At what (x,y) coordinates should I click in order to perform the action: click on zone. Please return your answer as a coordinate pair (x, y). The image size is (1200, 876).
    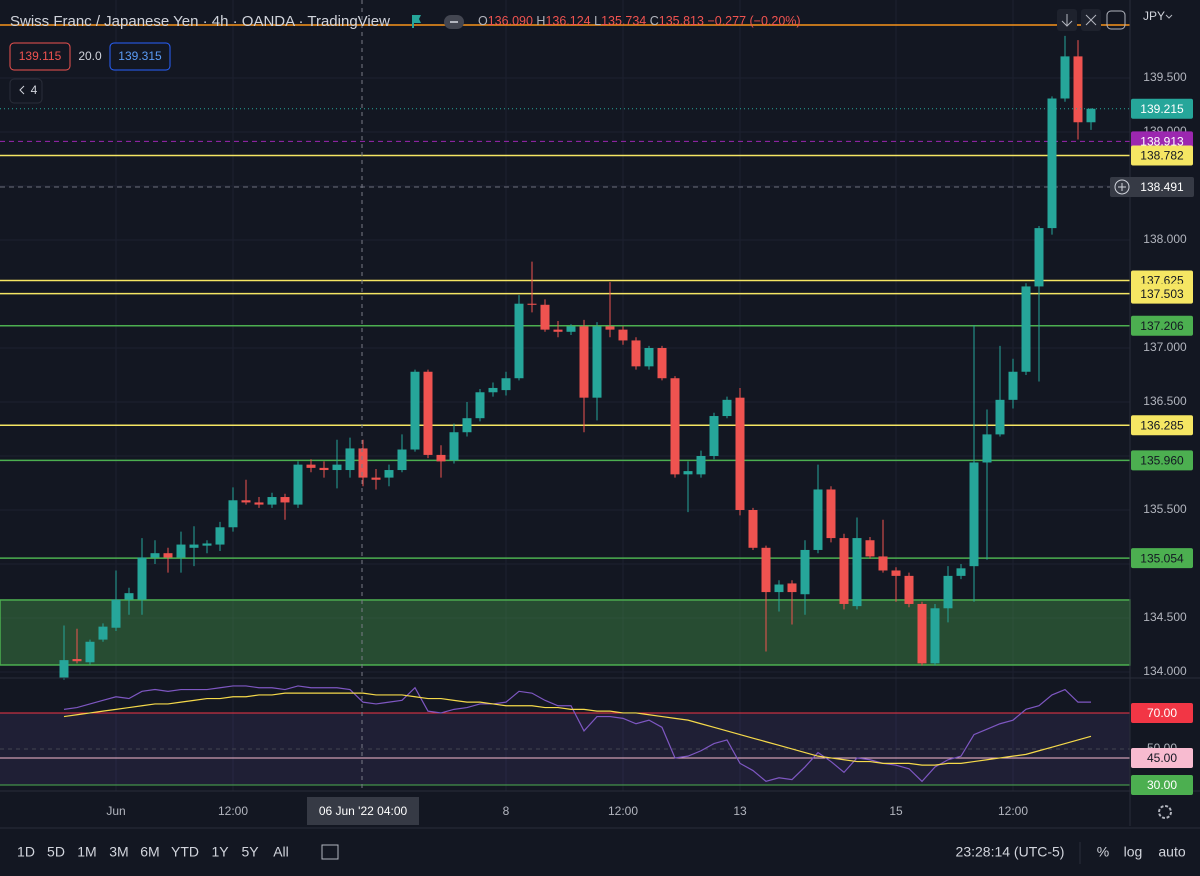
    Looking at the image, I should click on (565, 632).